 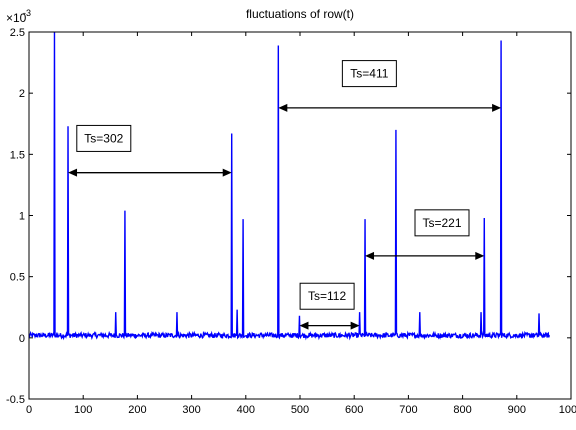 What do you see at coordinates (300, 14) in the screenshot?
I see `chart-title: fluctuations of row(t)` at bounding box center [300, 14].